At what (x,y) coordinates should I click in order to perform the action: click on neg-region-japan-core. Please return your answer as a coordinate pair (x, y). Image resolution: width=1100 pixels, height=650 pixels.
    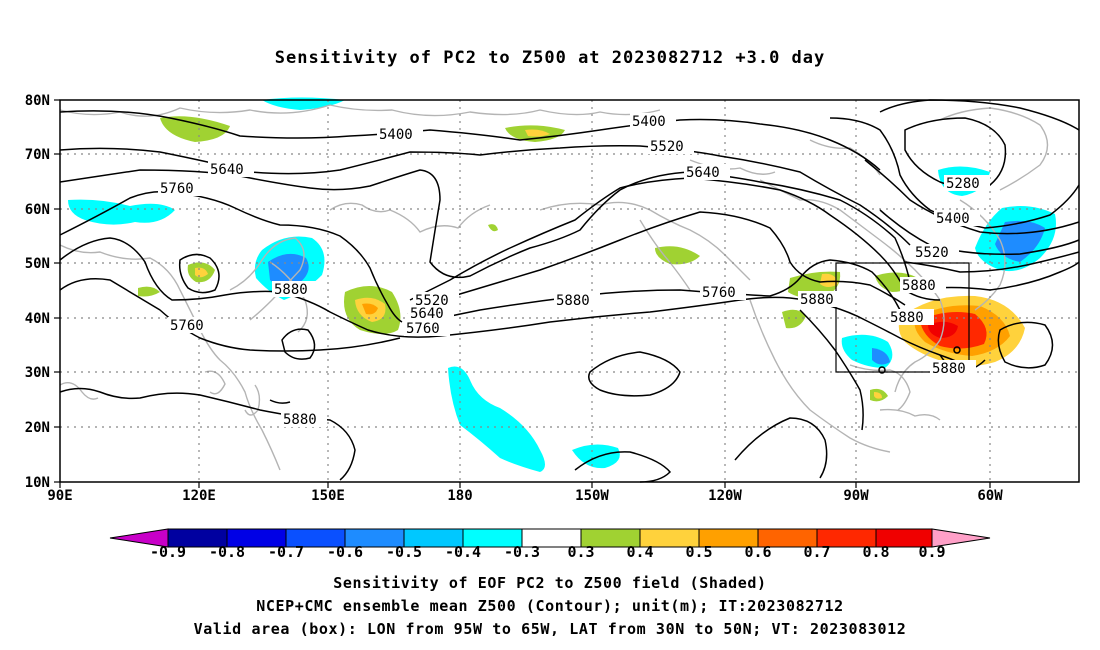
    Looking at the image, I should click on (288, 270).